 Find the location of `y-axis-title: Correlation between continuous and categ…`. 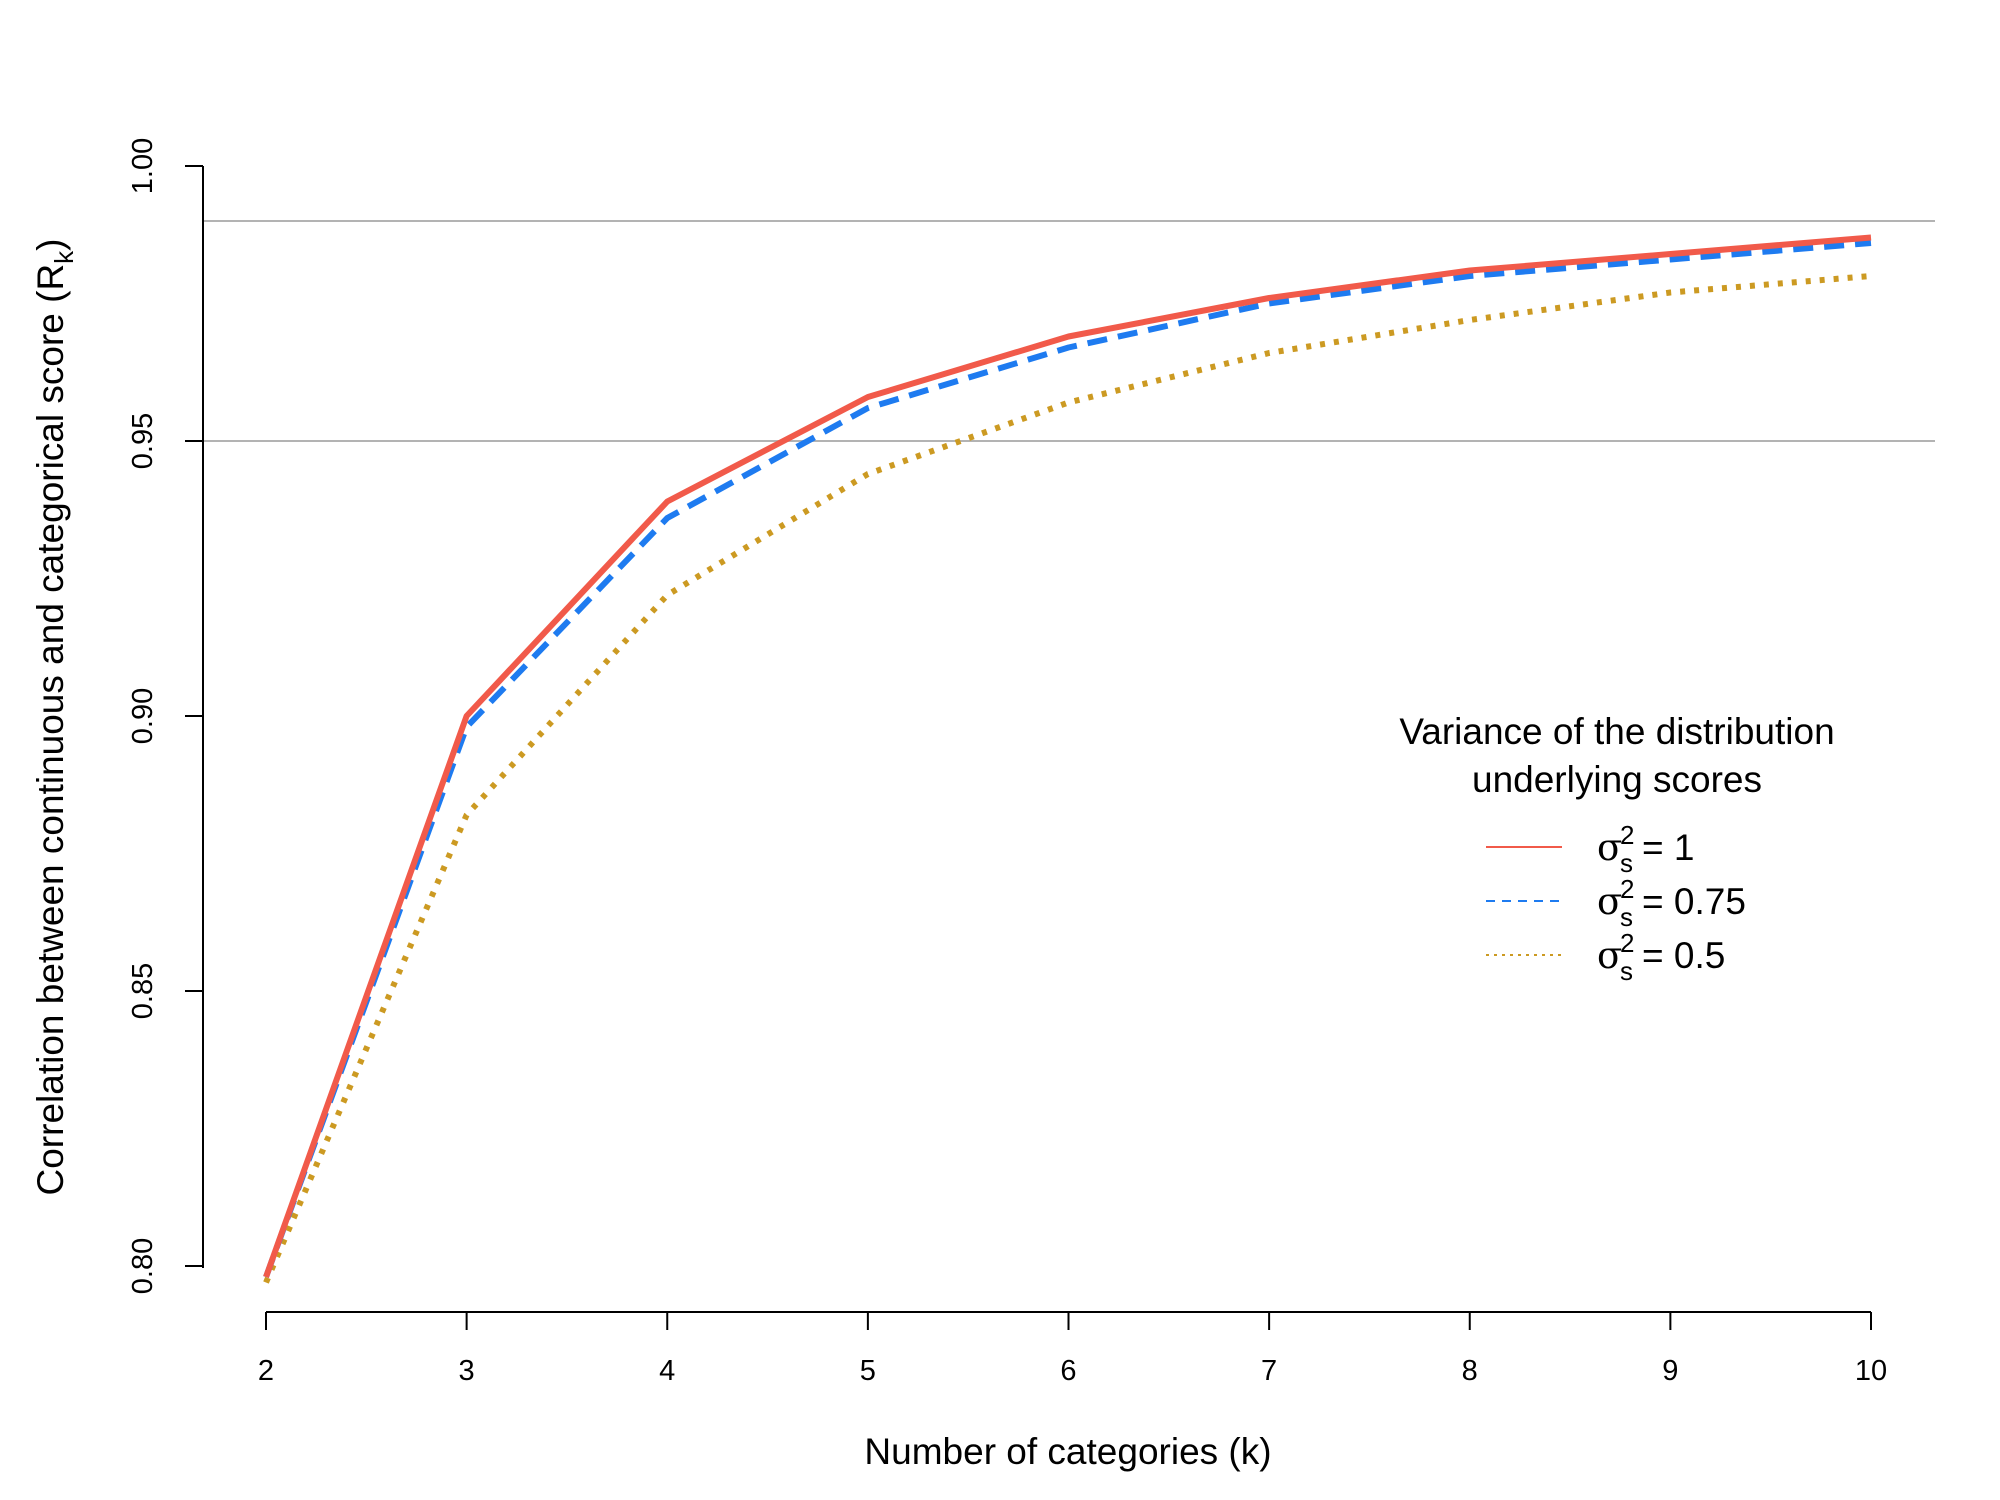

y-axis-title: Correlation between continuous and categ… is located at coordinates (54, 716).